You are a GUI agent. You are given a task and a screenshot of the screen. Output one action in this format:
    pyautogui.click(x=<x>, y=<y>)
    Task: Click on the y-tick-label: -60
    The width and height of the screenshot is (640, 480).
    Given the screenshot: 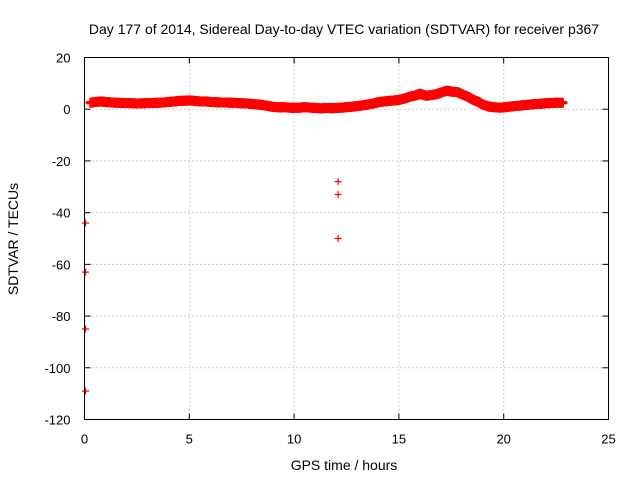 What is the action you would take?
    pyautogui.click(x=61, y=264)
    